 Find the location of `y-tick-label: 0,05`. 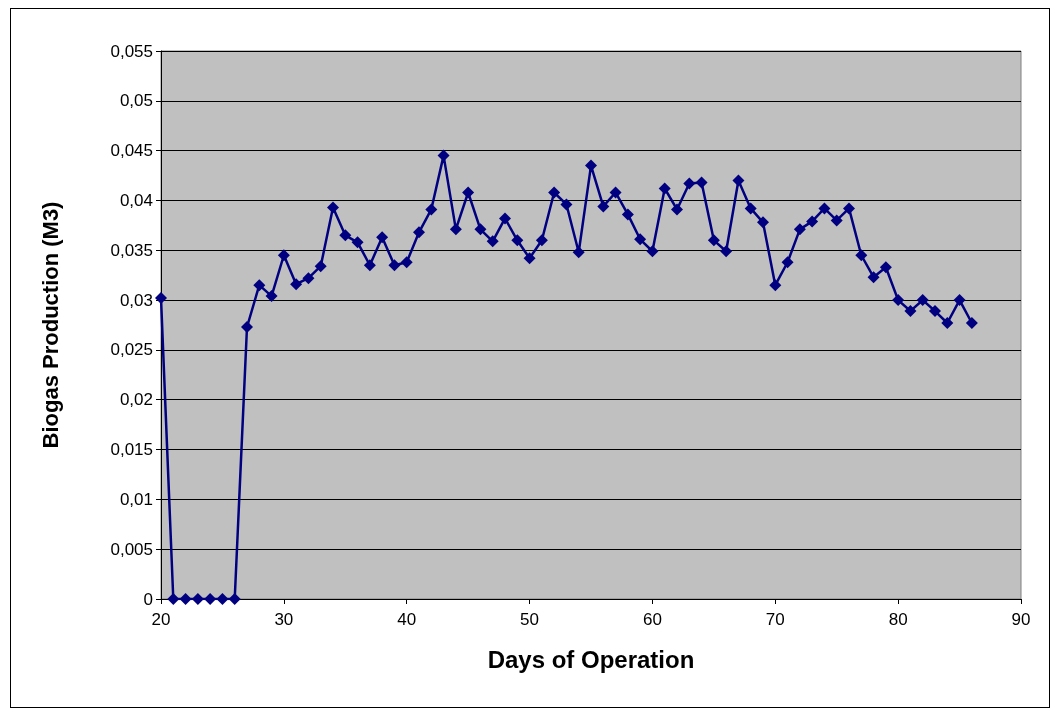

y-tick-label: 0,05 is located at coordinates (136, 101).